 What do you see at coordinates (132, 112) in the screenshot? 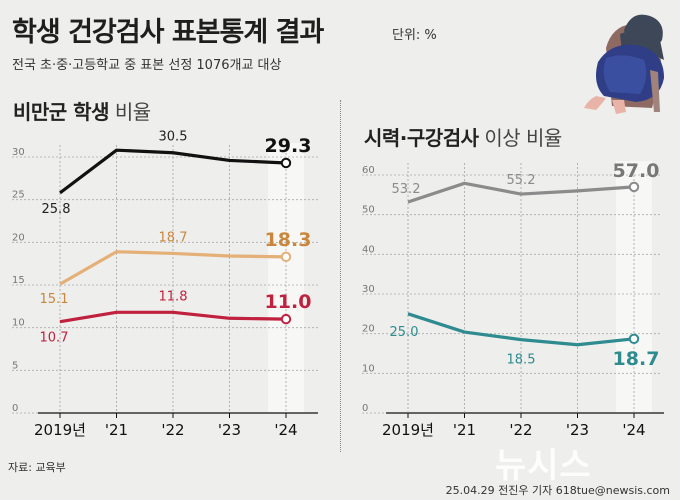
I see `left-chart-title-light: 비율` at bounding box center [132, 112].